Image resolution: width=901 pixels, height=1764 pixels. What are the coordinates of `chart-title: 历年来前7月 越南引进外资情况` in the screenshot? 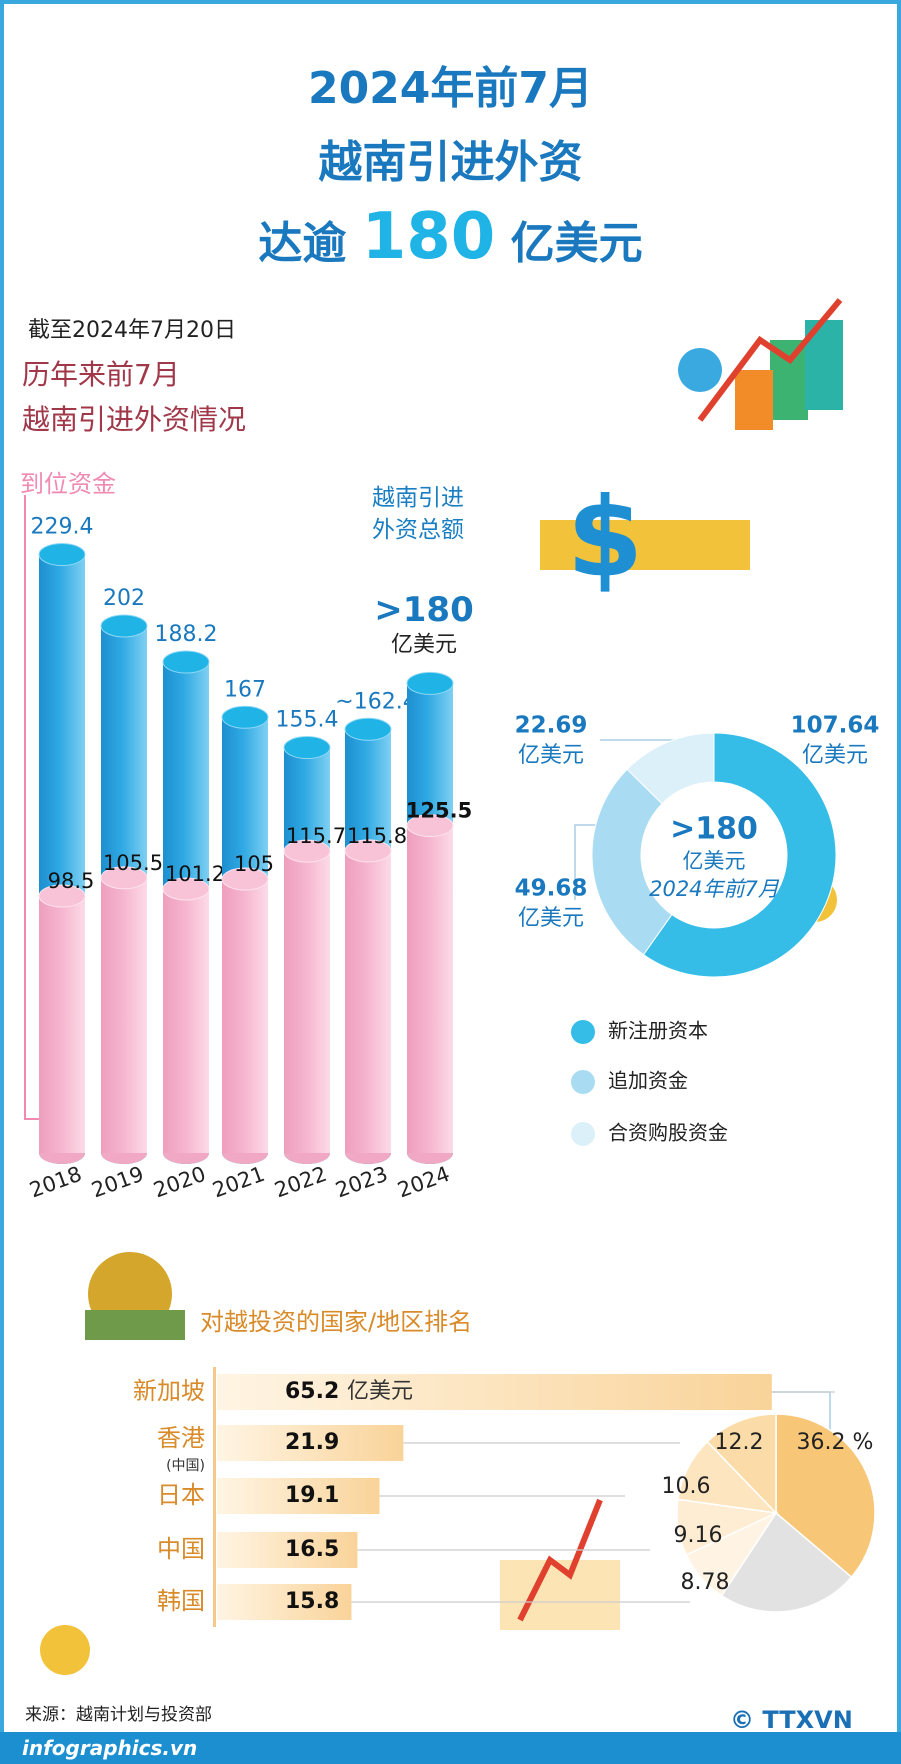 It's located at (134, 397).